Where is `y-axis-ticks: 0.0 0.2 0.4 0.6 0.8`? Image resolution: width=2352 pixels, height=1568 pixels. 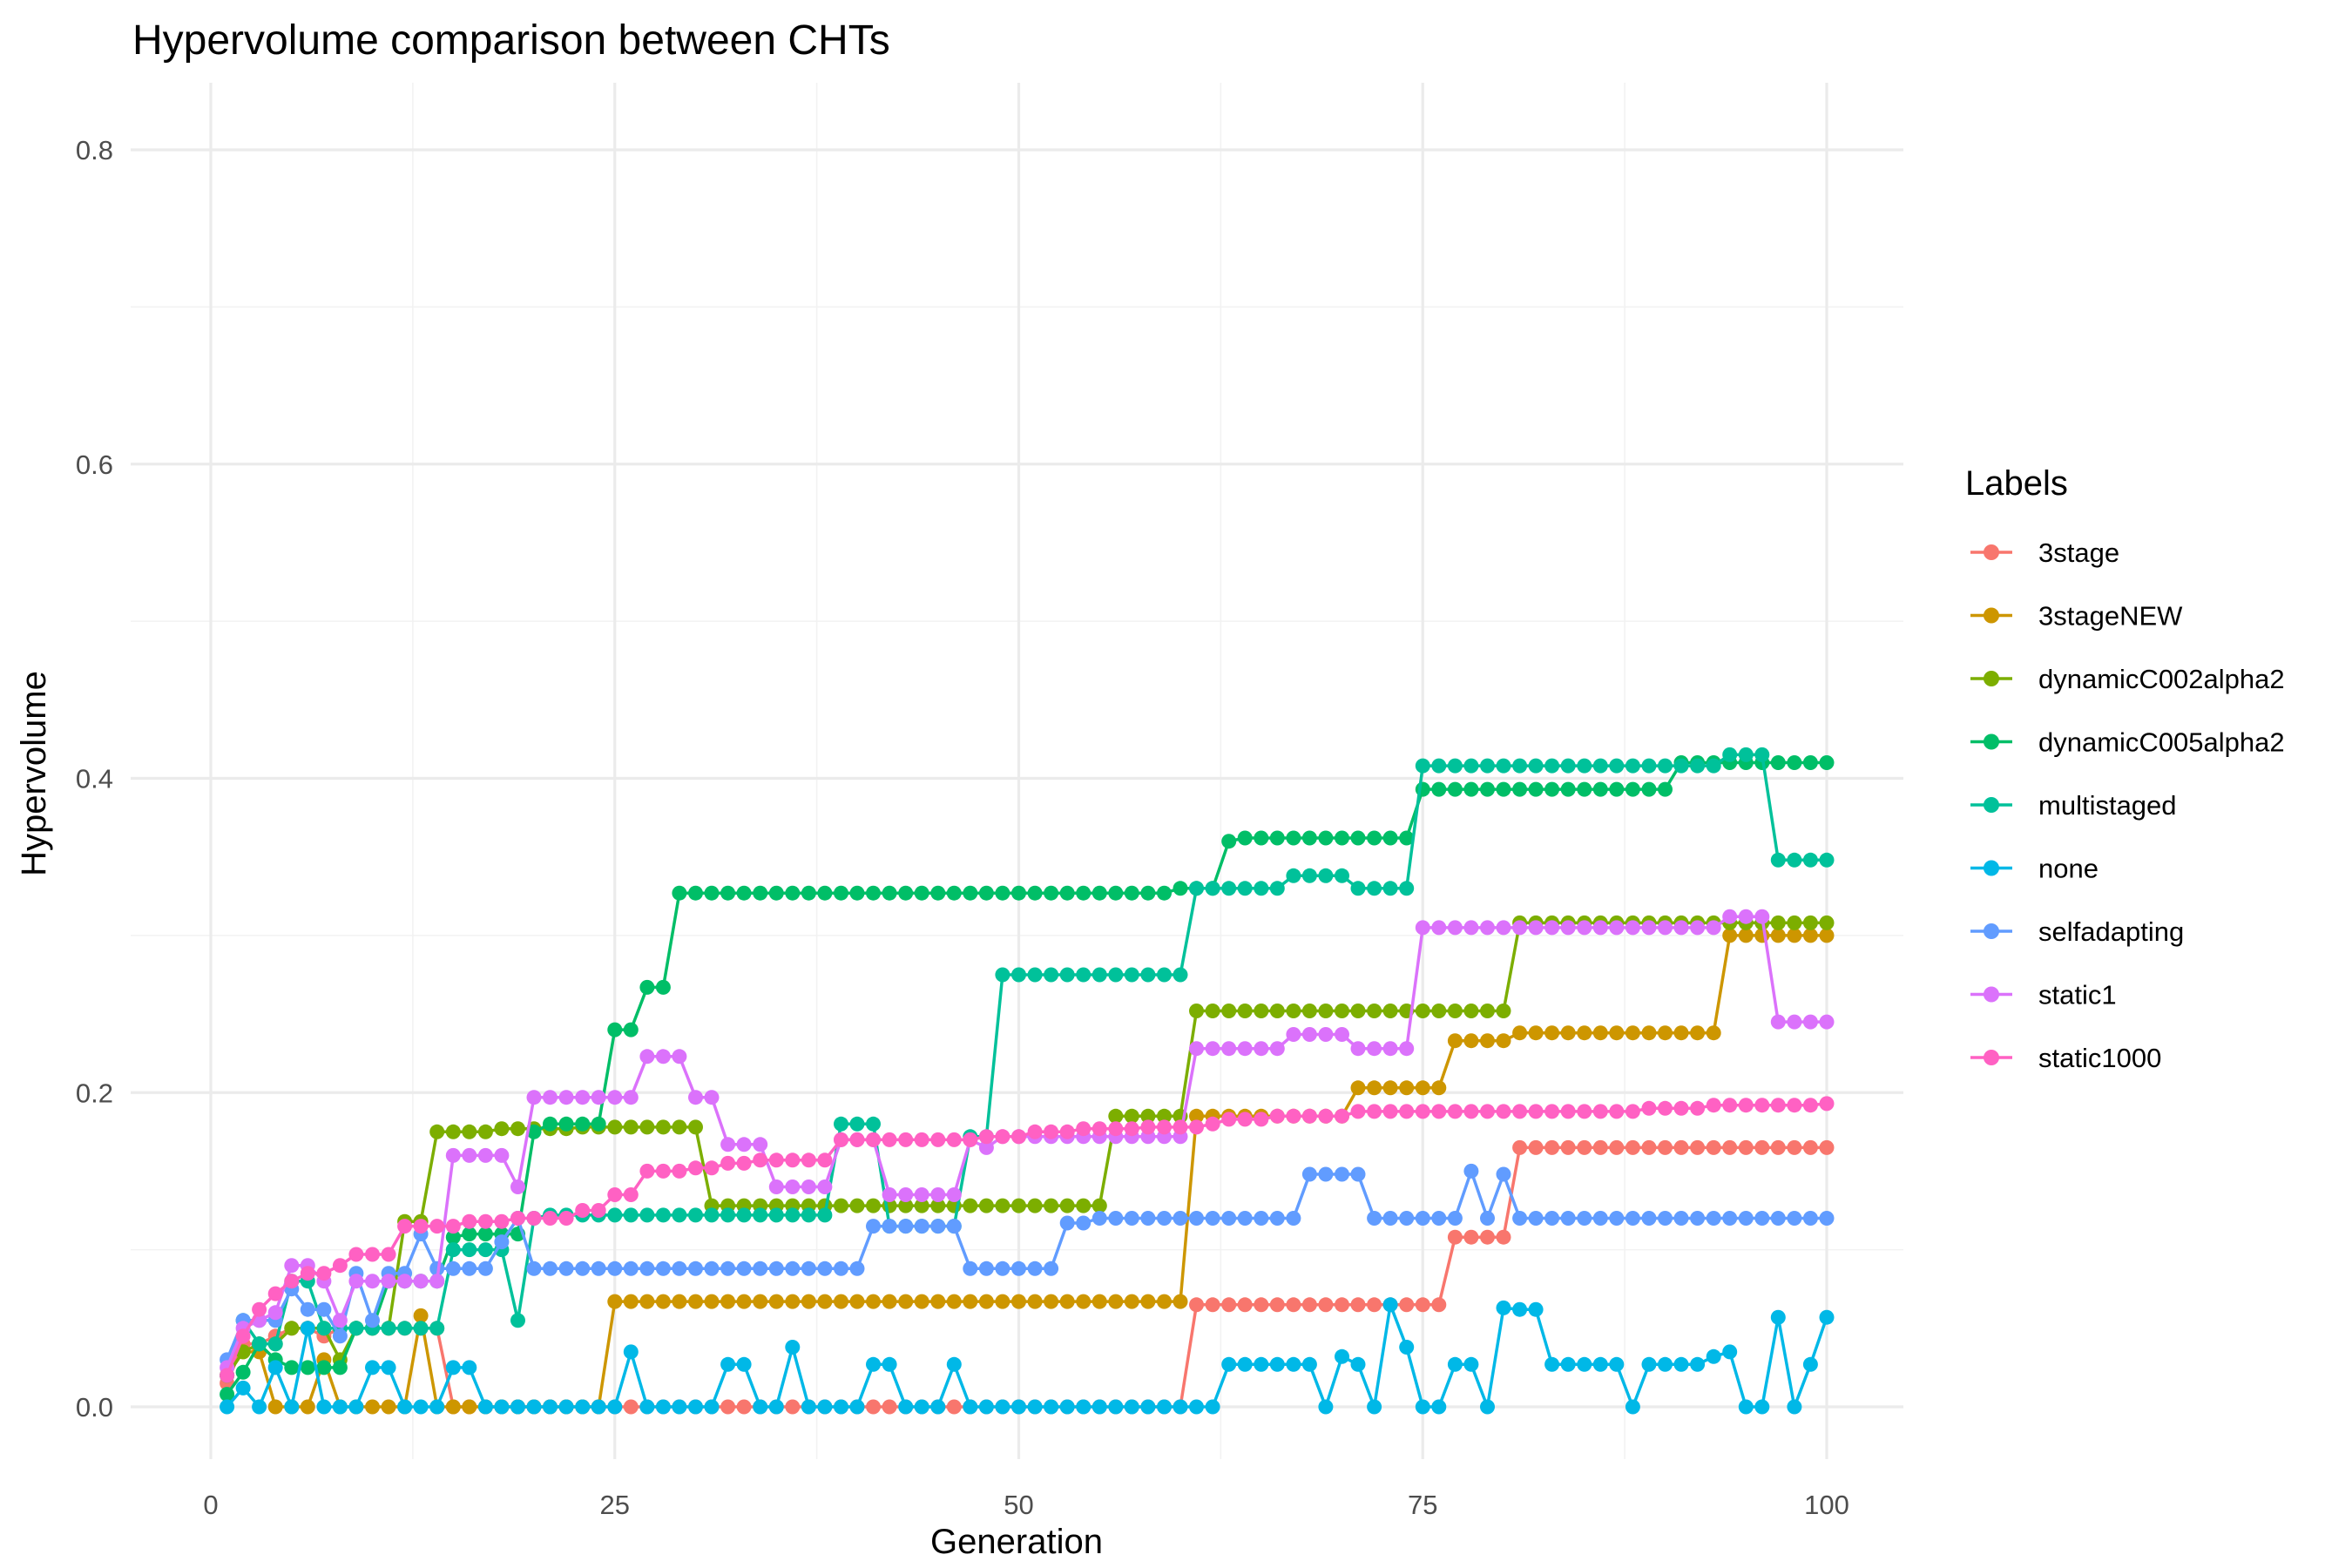
y-axis-ticks: 0.0 0.2 0.4 0.6 0.8 is located at coordinates (94, 779).